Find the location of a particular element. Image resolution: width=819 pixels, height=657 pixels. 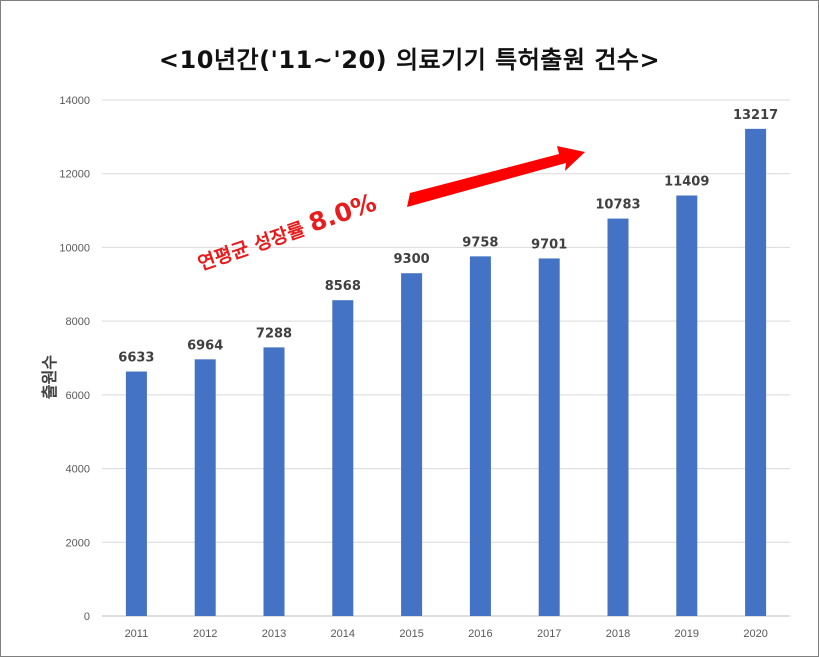

data-label: 9758 is located at coordinates (480, 242).